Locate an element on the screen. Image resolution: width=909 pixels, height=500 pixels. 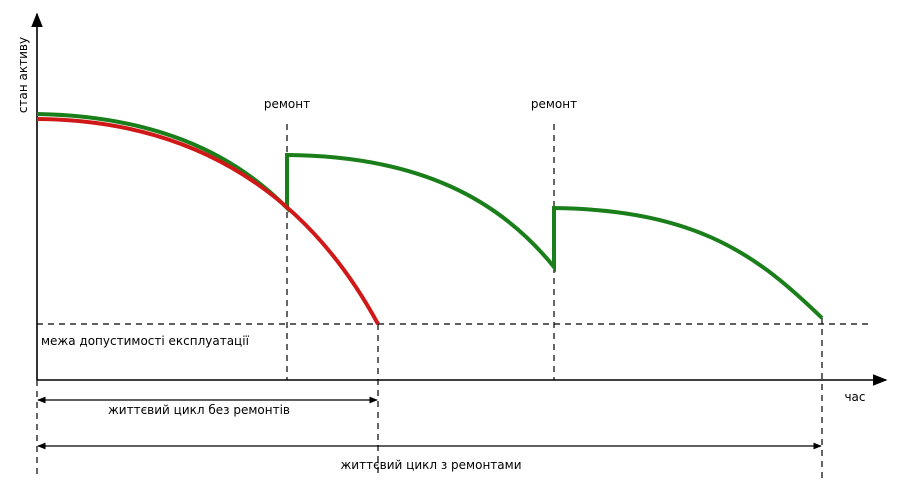
y-axis-label: стан активу is located at coordinates (23, 75).